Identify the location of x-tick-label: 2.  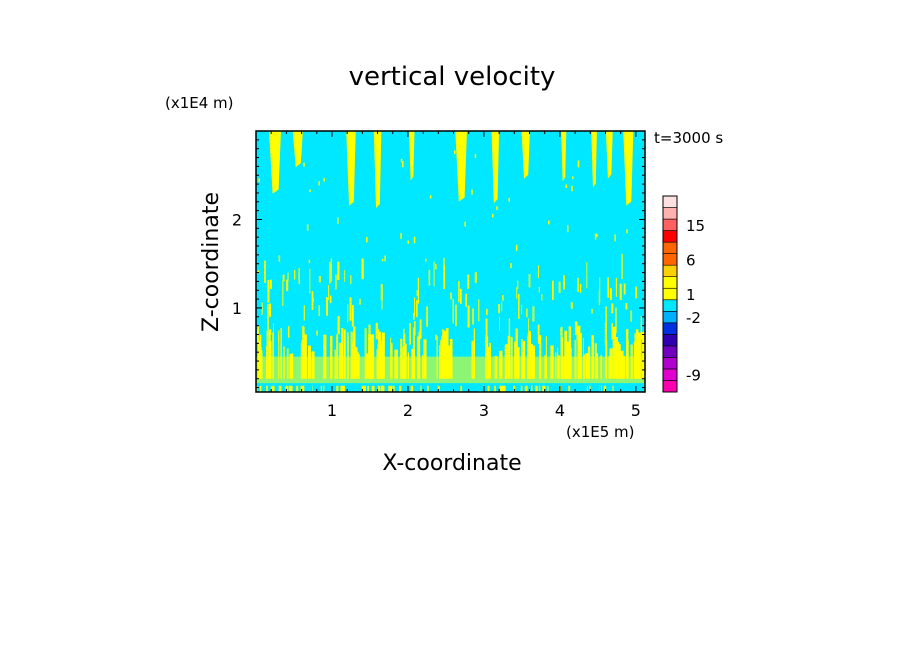
(408, 410).